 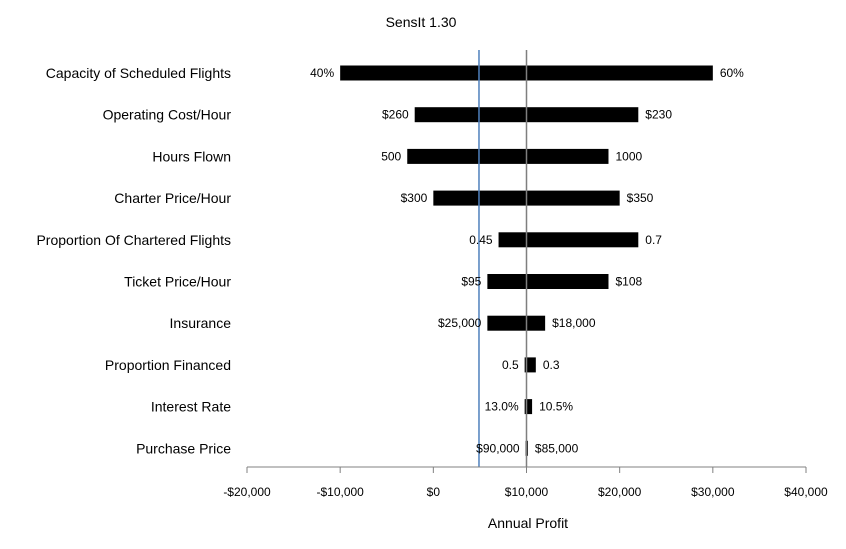 What do you see at coordinates (414, 198) in the screenshot?
I see `low-value-label: $300` at bounding box center [414, 198].